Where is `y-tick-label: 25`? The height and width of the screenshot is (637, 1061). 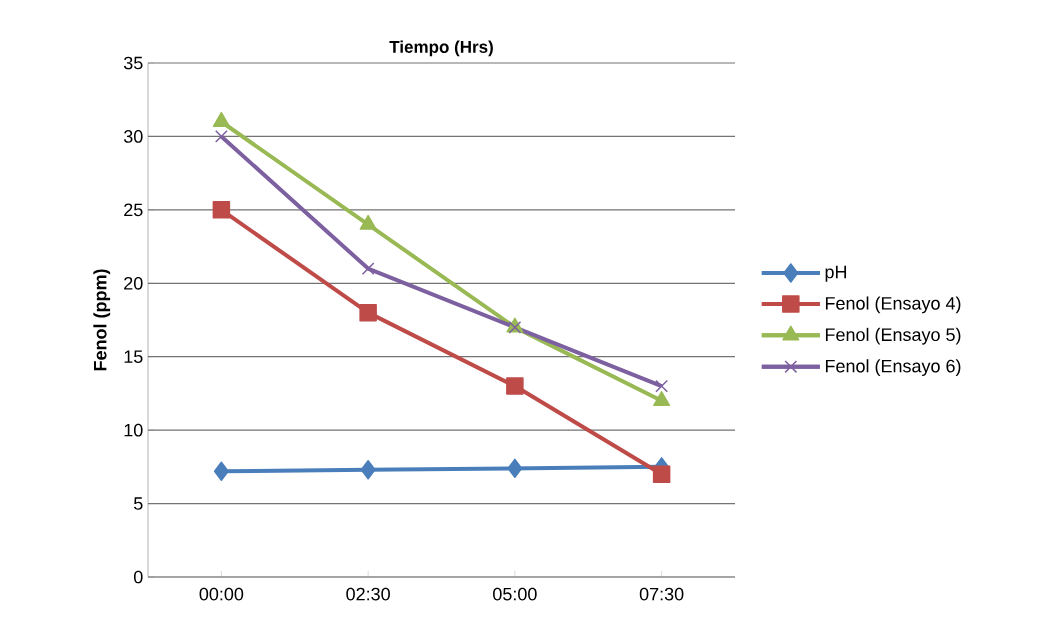
y-tick-label: 25 is located at coordinates (133, 210).